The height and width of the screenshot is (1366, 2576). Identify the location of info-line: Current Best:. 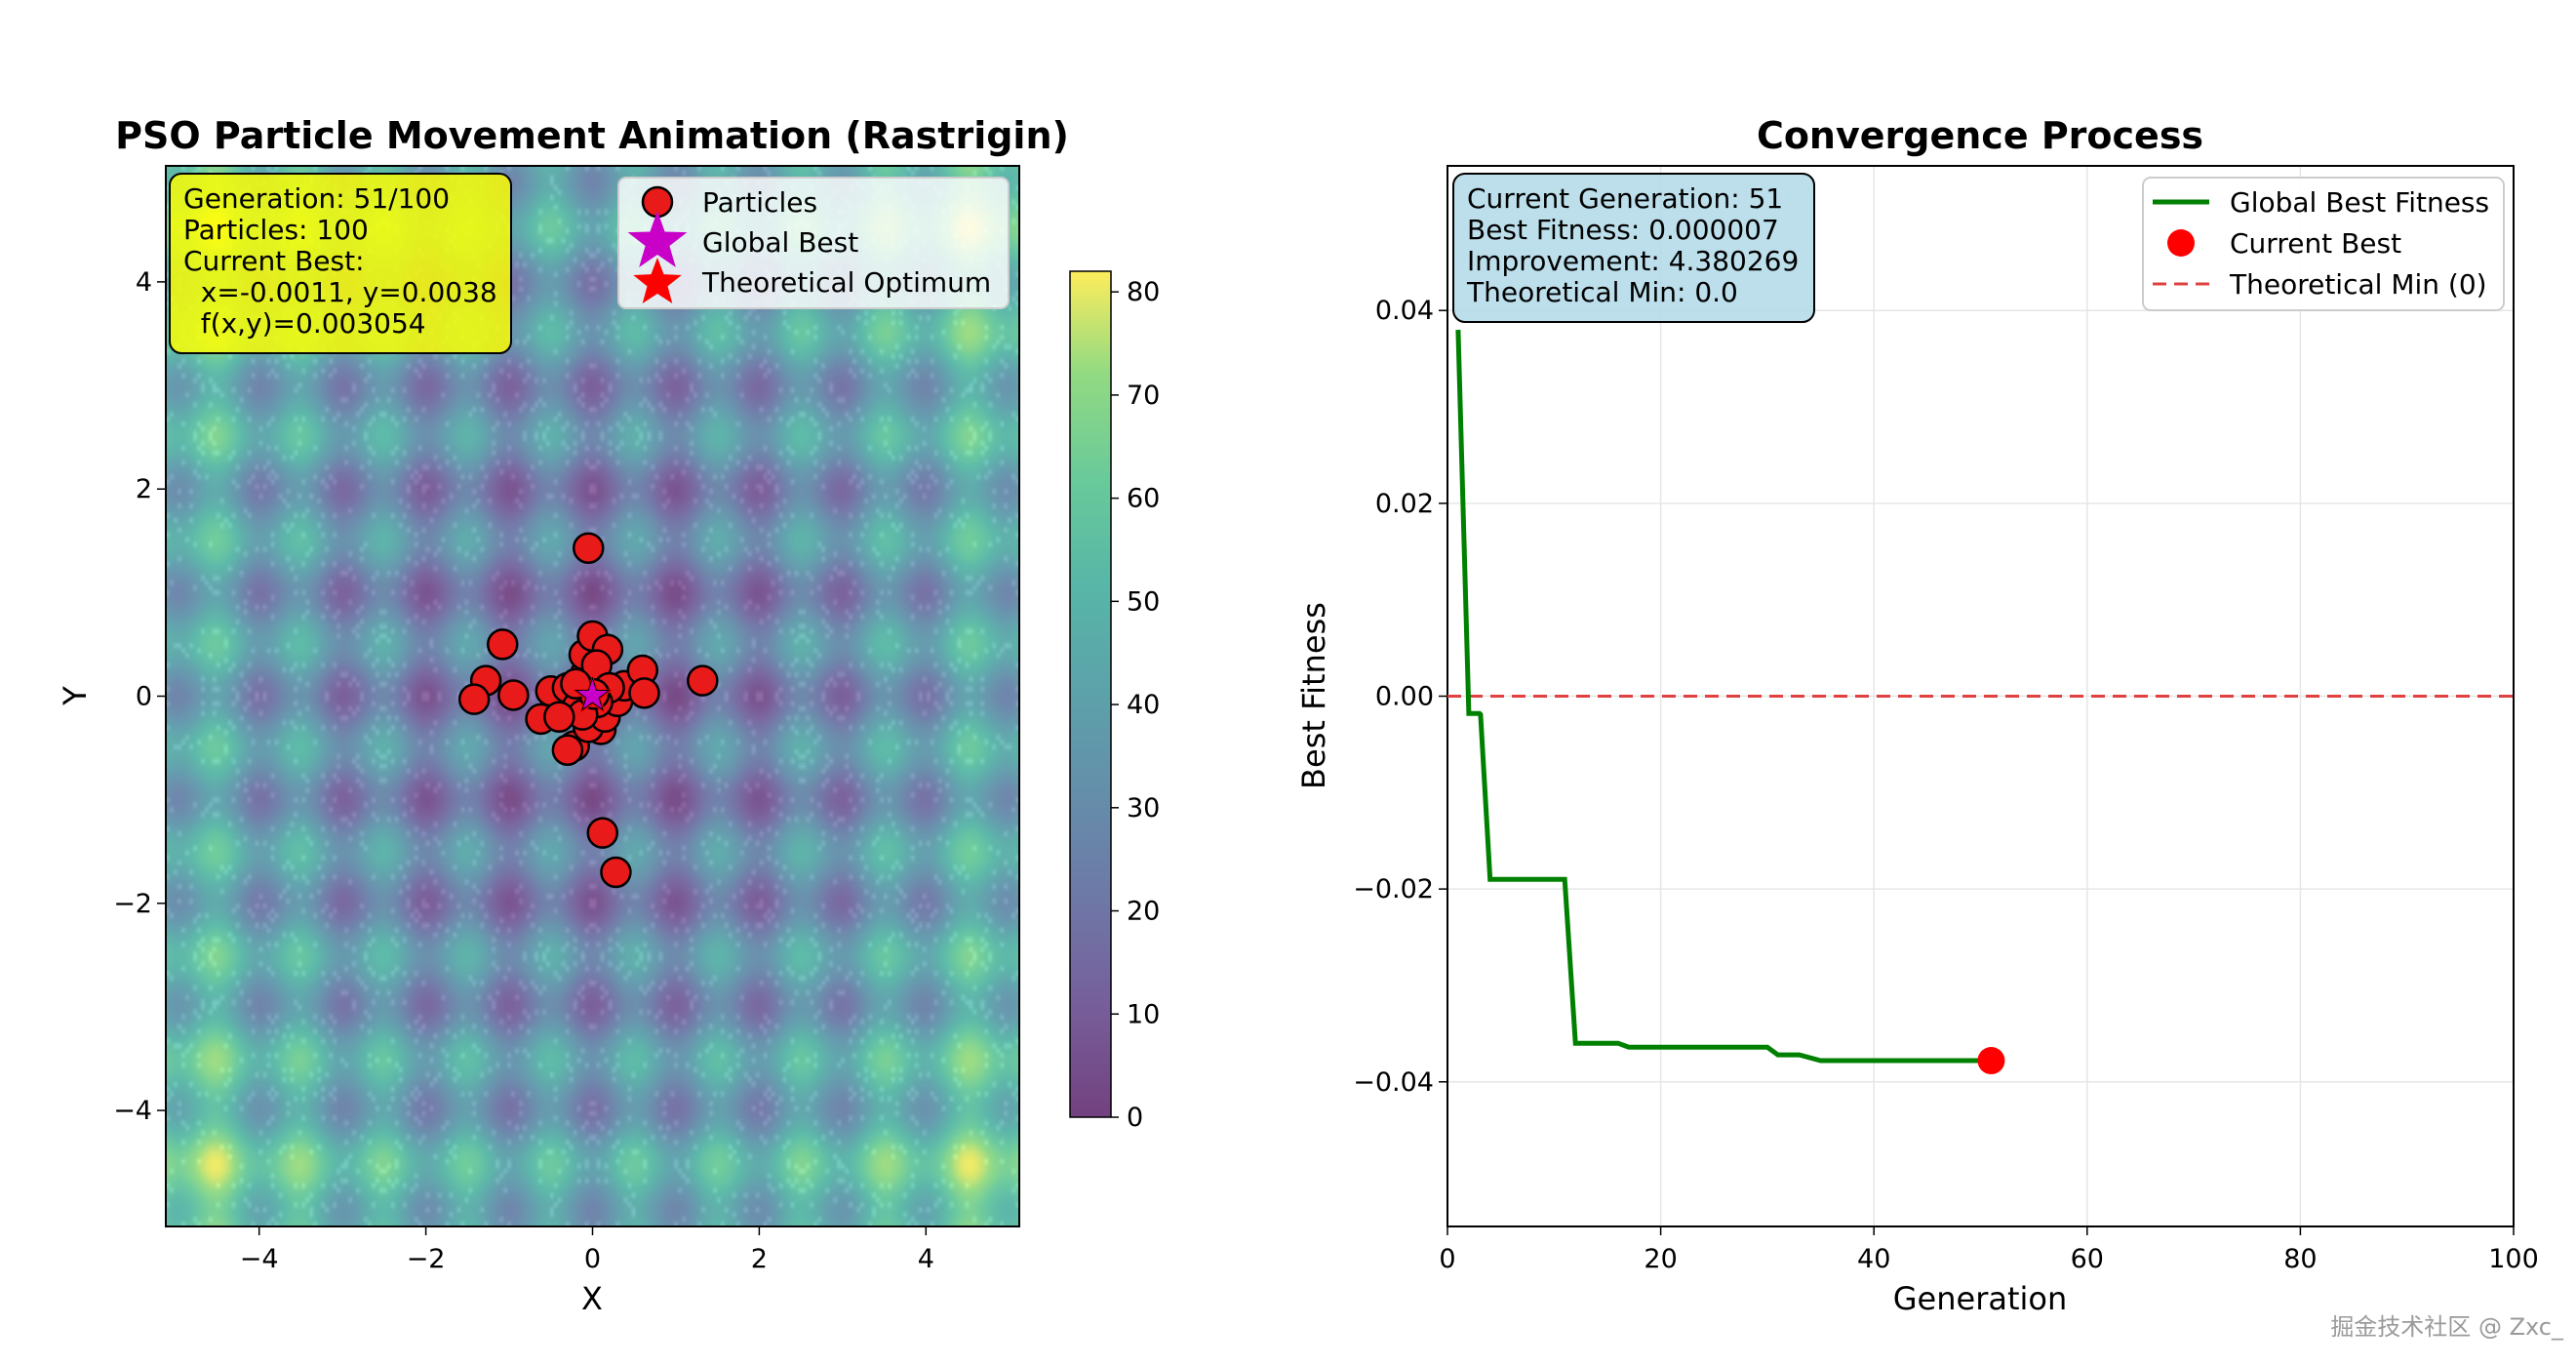
(274, 261).